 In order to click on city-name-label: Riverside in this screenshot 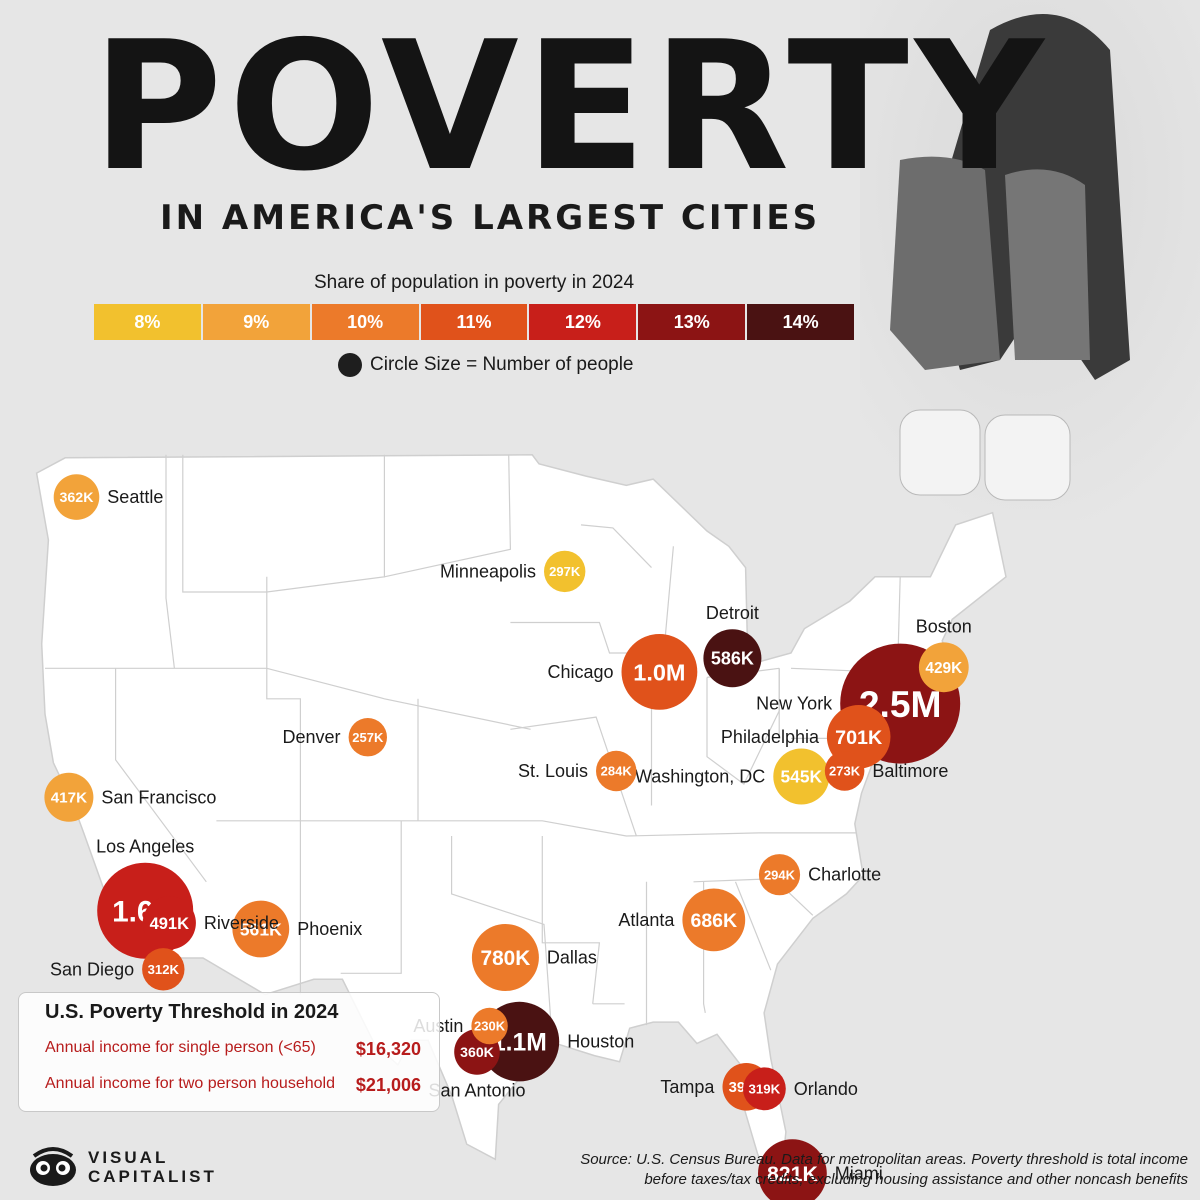, I will do `click(241, 923)`.